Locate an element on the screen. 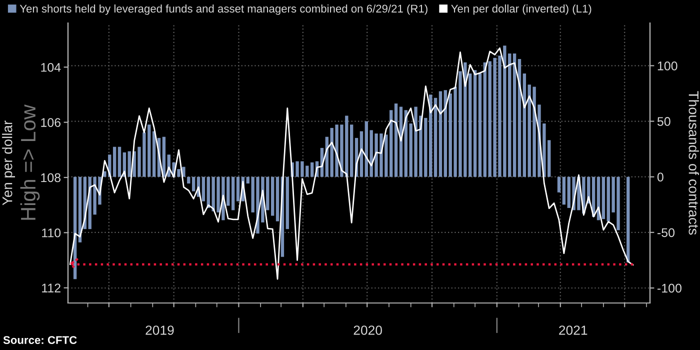  y-tick-label: 106 is located at coordinates (51, 122).